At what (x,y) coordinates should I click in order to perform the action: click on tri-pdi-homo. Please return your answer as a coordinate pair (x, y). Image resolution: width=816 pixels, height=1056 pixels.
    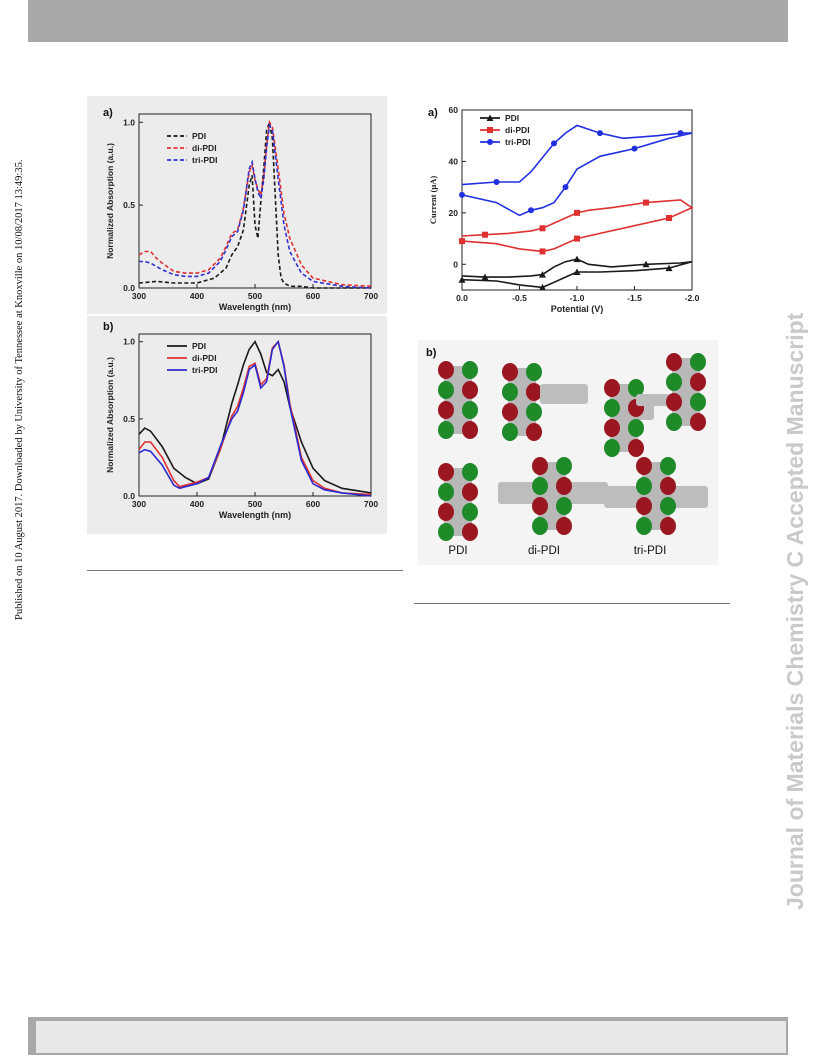
    Looking at the image, I should click on (656, 496).